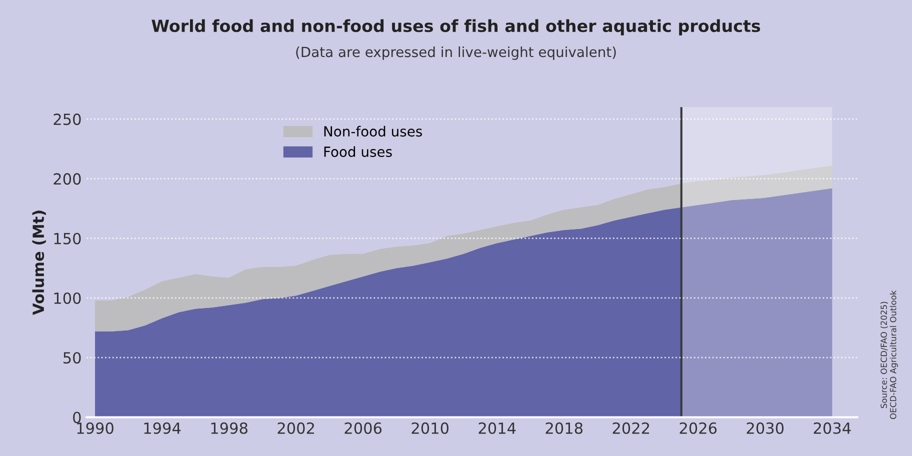 Image resolution: width=912 pixels, height=456 pixels. I want to click on y-tick-label: 50, so click(72, 358).